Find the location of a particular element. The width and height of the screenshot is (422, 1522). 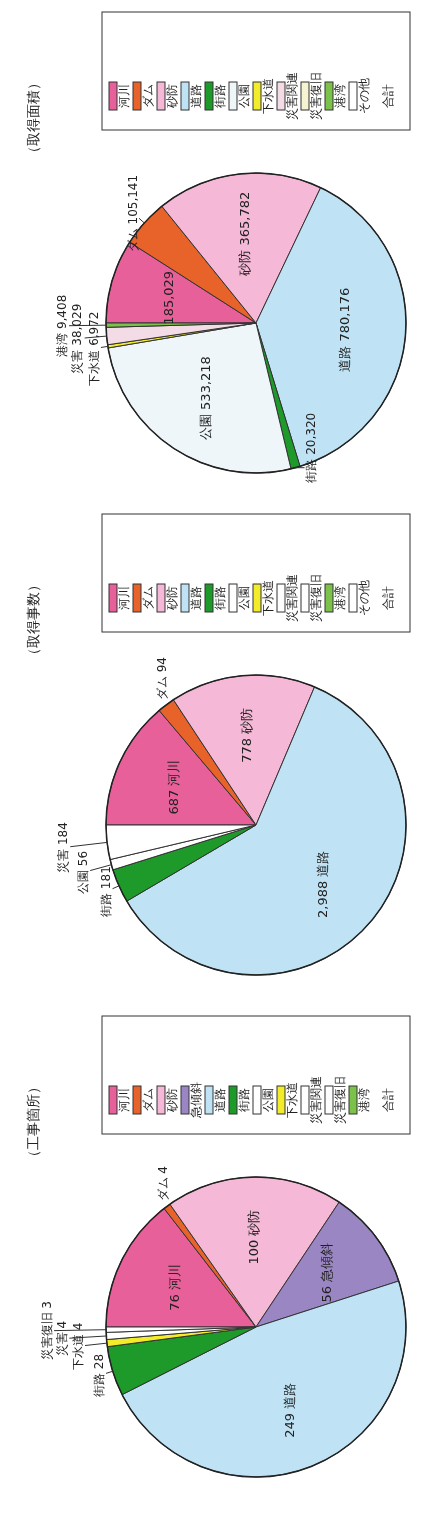

data-label: 下水道 4 is located at coordinates (77, 1346).